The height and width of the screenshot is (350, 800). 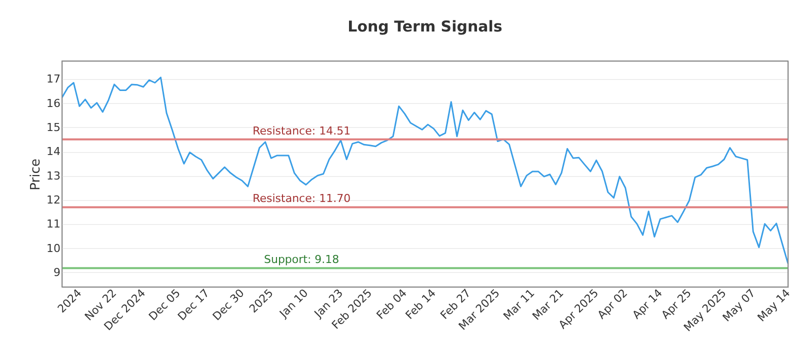 What do you see at coordinates (53, 224) in the screenshot?
I see `y-tick-label: 11` at bounding box center [53, 224].